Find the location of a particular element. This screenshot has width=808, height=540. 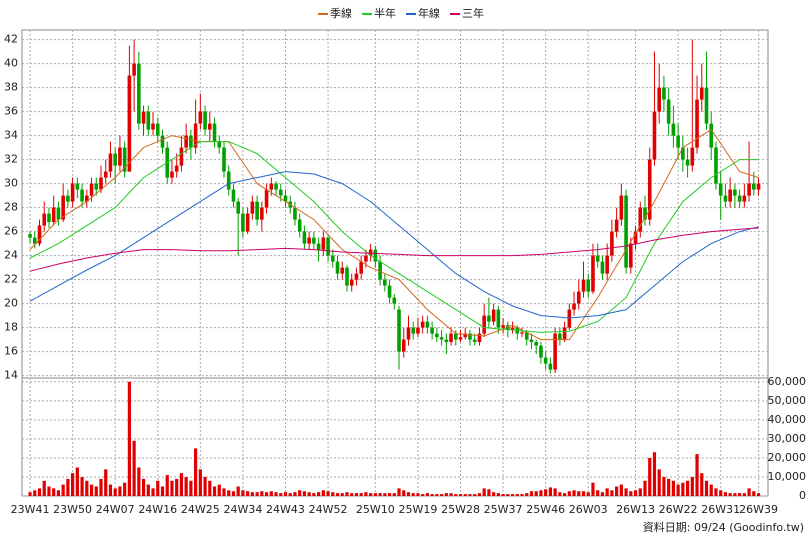

y-tick-label: 40 is located at coordinates (11, 63).